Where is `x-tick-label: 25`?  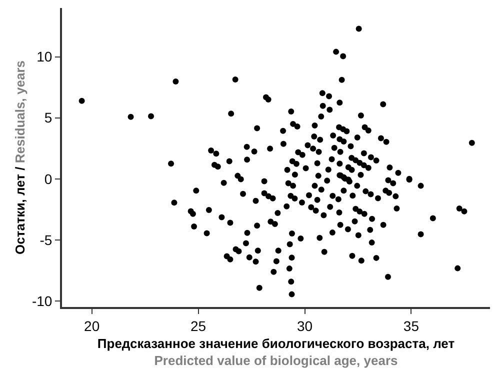
x-tick-label: 25 is located at coordinates (198, 326).